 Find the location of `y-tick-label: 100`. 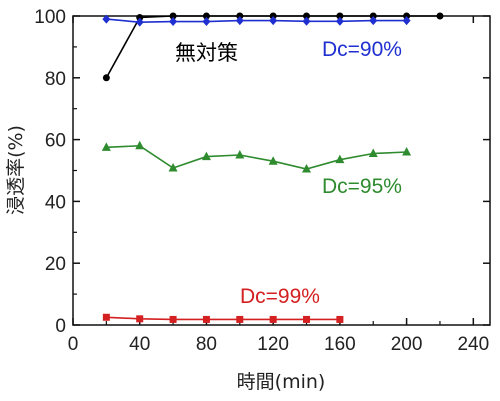

y-tick-label: 100 is located at coordinates (50, 17).